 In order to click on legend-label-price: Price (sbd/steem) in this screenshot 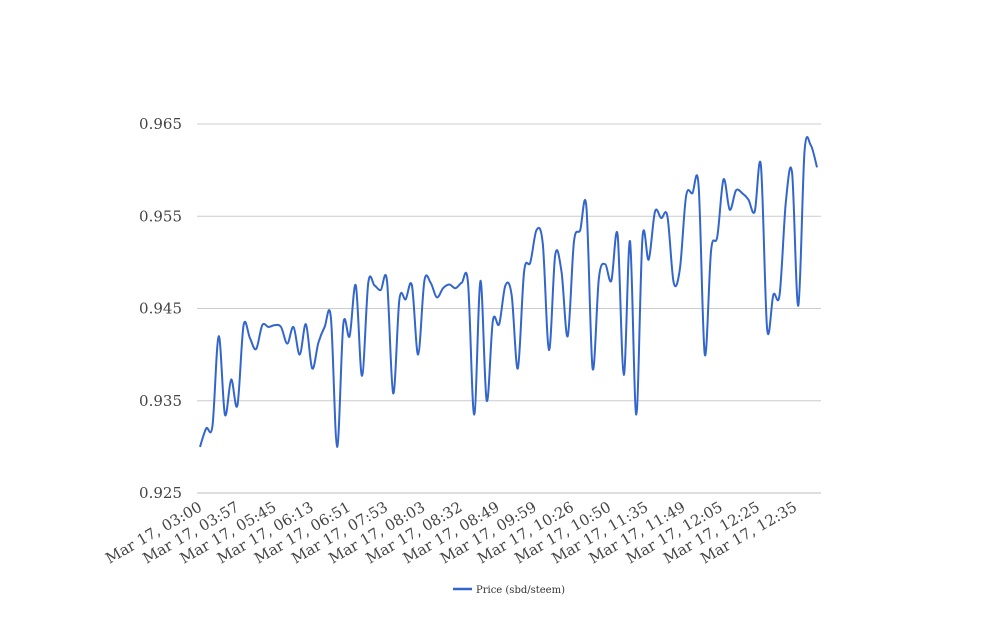, I will do `click(520, 590)`.